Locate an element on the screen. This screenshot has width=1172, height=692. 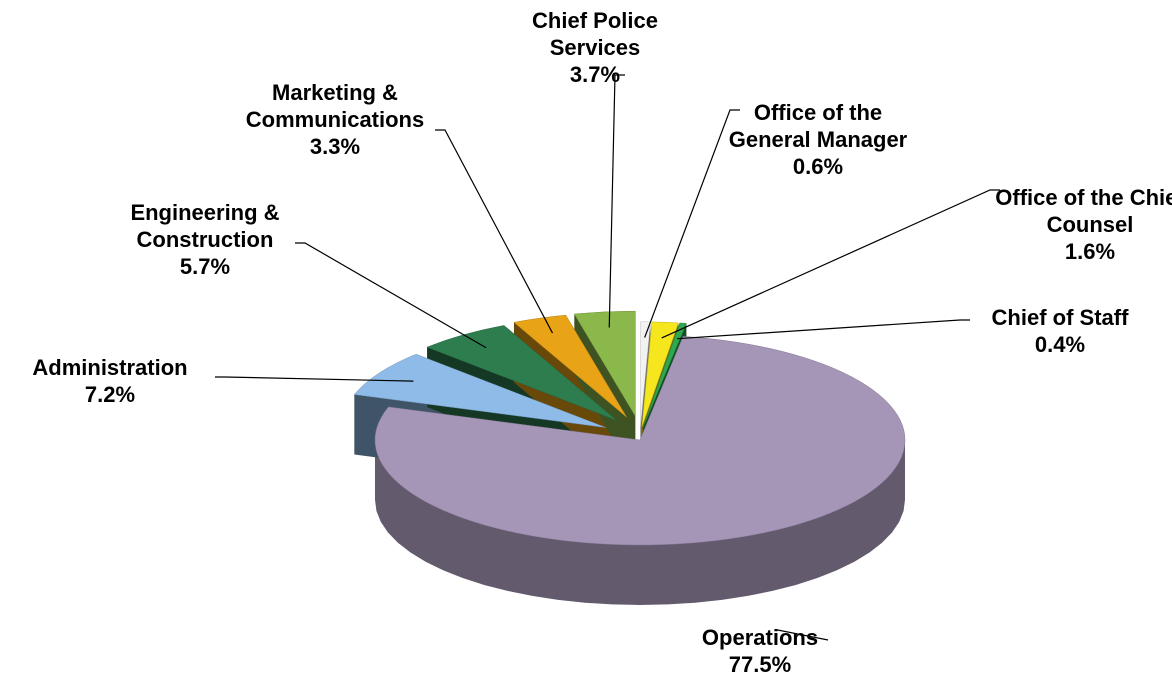
value-label: 5.7% is located at coordinates (205, 266).